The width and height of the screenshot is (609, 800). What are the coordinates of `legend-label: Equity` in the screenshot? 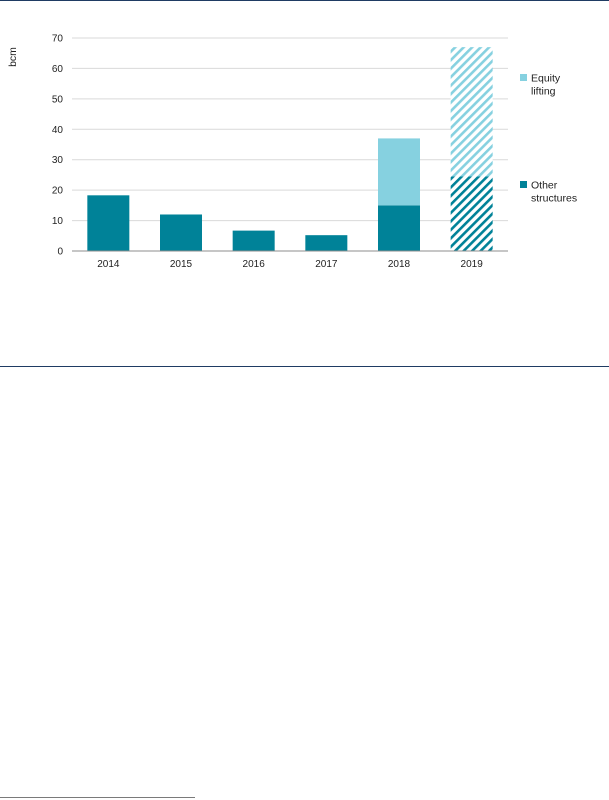 It's located at (546, 79).